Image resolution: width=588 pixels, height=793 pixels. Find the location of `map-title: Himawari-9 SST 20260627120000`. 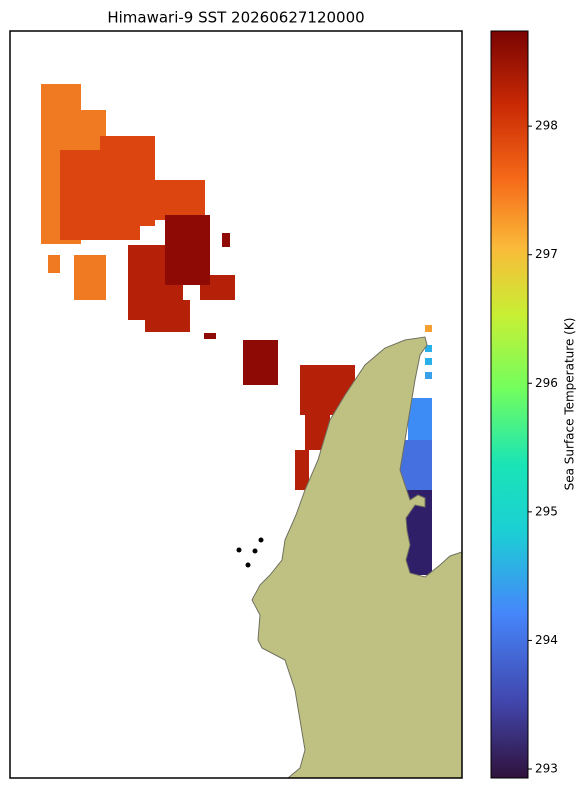

map-title: Himawari-9 SST 20260627120000 is located at coordinates (235, 18).